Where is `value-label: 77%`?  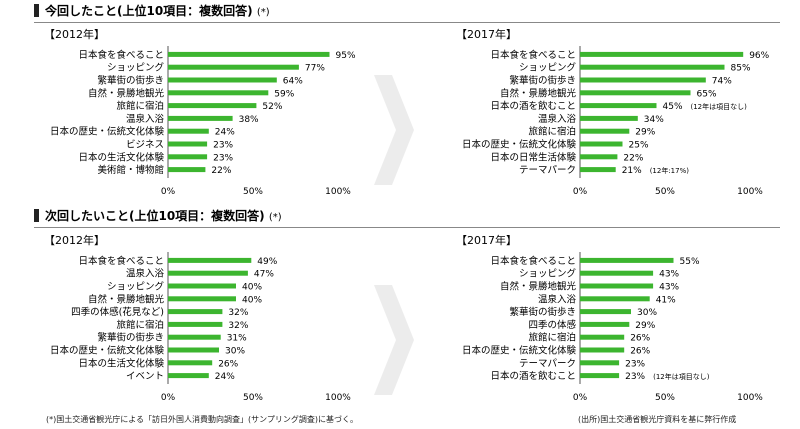 value-label: 77% is located at coordinates (315, 69).